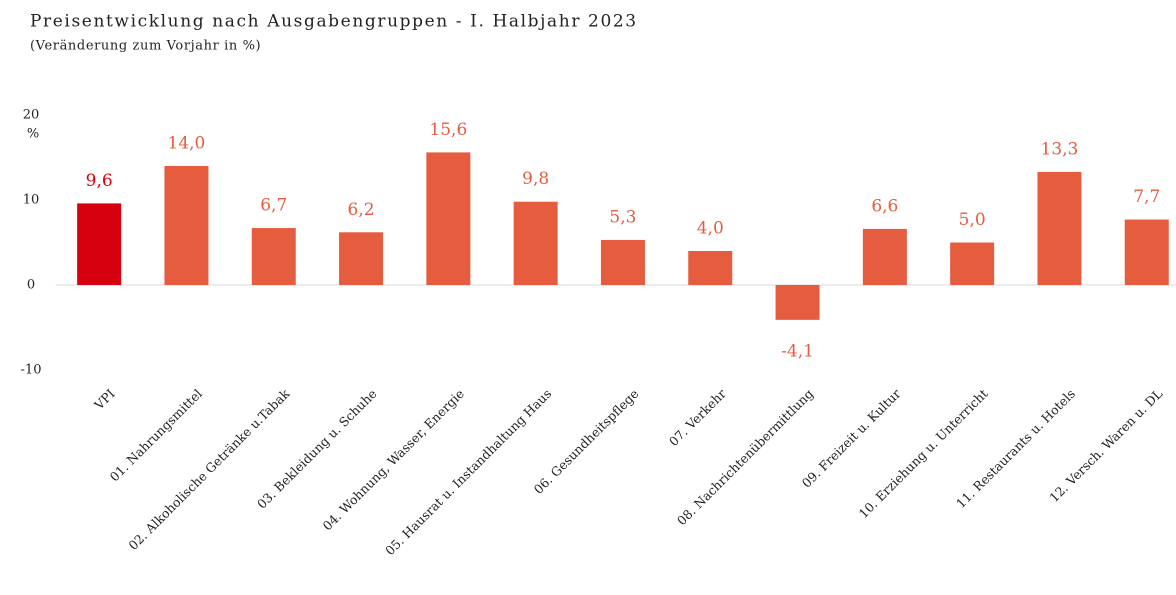 The width and height of the screenshot is (1176, 595). Describe the element at coordinates (710, 229) in the screenshot. I see `data-label: 4,0` at that location.